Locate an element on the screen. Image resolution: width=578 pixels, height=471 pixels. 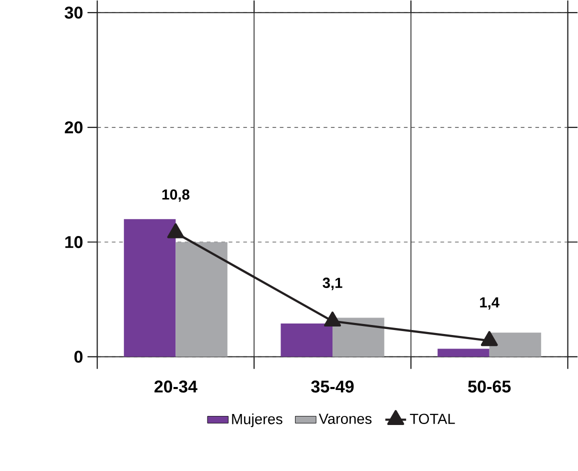
legend-label: TOTAL is located at coordinates (432, 418).